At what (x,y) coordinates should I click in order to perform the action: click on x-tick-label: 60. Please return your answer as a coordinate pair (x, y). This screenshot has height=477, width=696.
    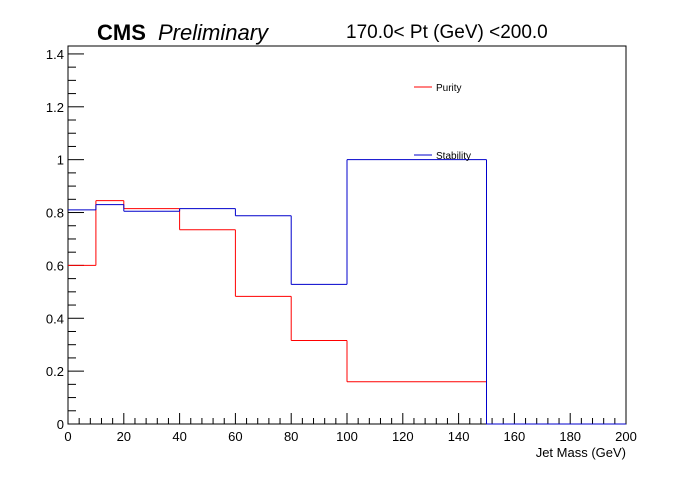
    Looking at the image, I should click on (235, 436).